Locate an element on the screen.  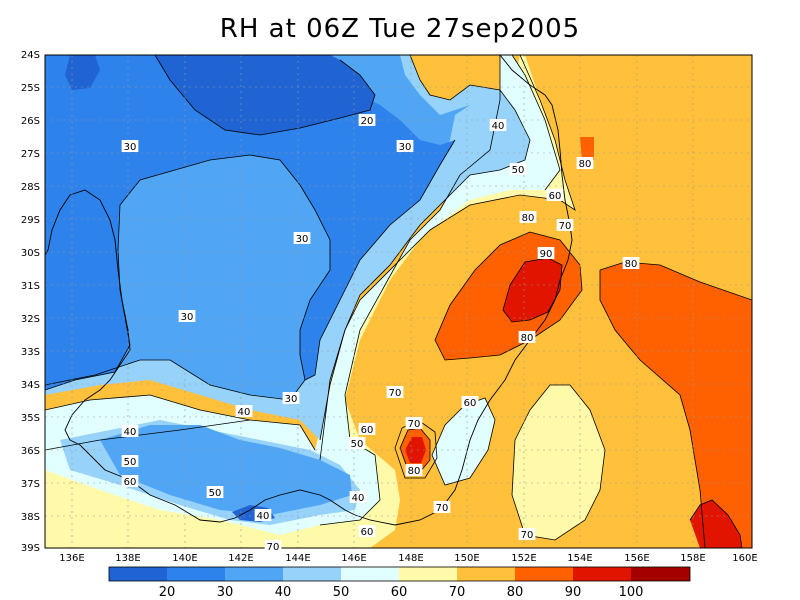
rh-10-20-region is located at coordinates (265, 95).